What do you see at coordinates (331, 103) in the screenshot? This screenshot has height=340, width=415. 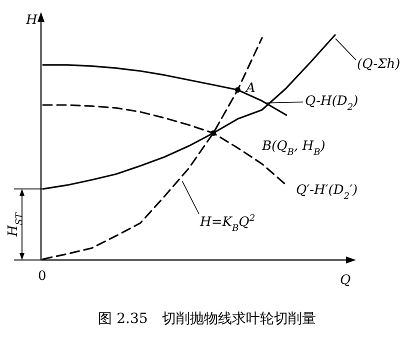 I see `legend-label: Q-H(D$_{2}$)` at bounding box center [331, 103].